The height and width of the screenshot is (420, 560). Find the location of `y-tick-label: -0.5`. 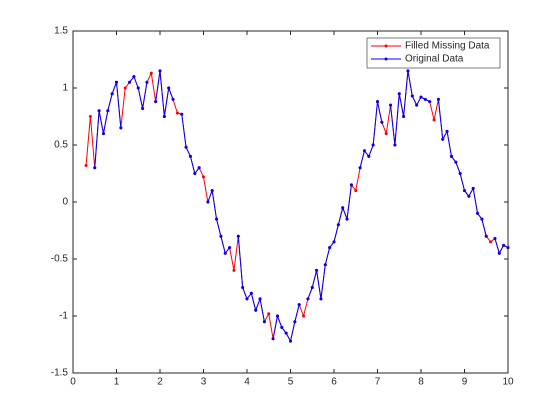

y-tick-label: -0.5 is located at coordinates (60, 259).